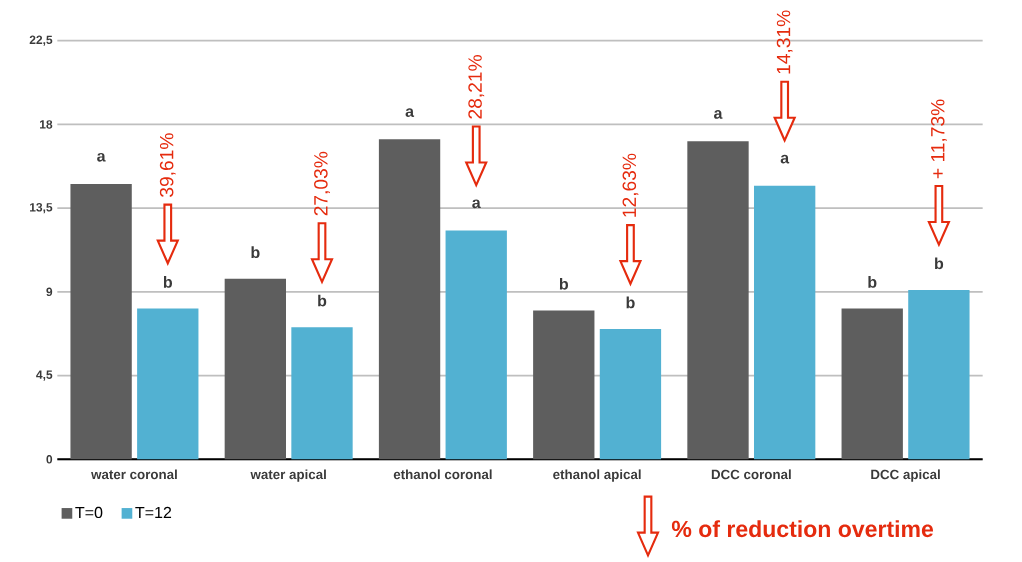  Describe the element at coordinates (905, 475) in the screenshot. I see `x-tick-label: DCC apical` at that location.